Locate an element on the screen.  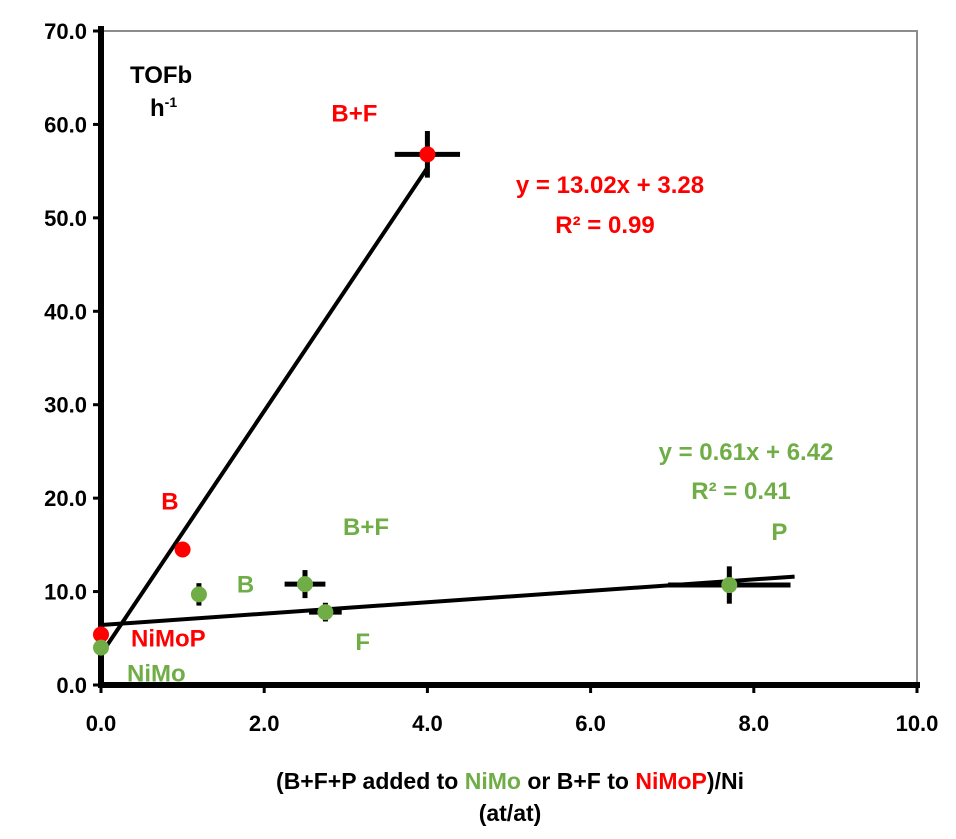
y-axis-unit-exponent: -1 is located at coordinates (171, 102).